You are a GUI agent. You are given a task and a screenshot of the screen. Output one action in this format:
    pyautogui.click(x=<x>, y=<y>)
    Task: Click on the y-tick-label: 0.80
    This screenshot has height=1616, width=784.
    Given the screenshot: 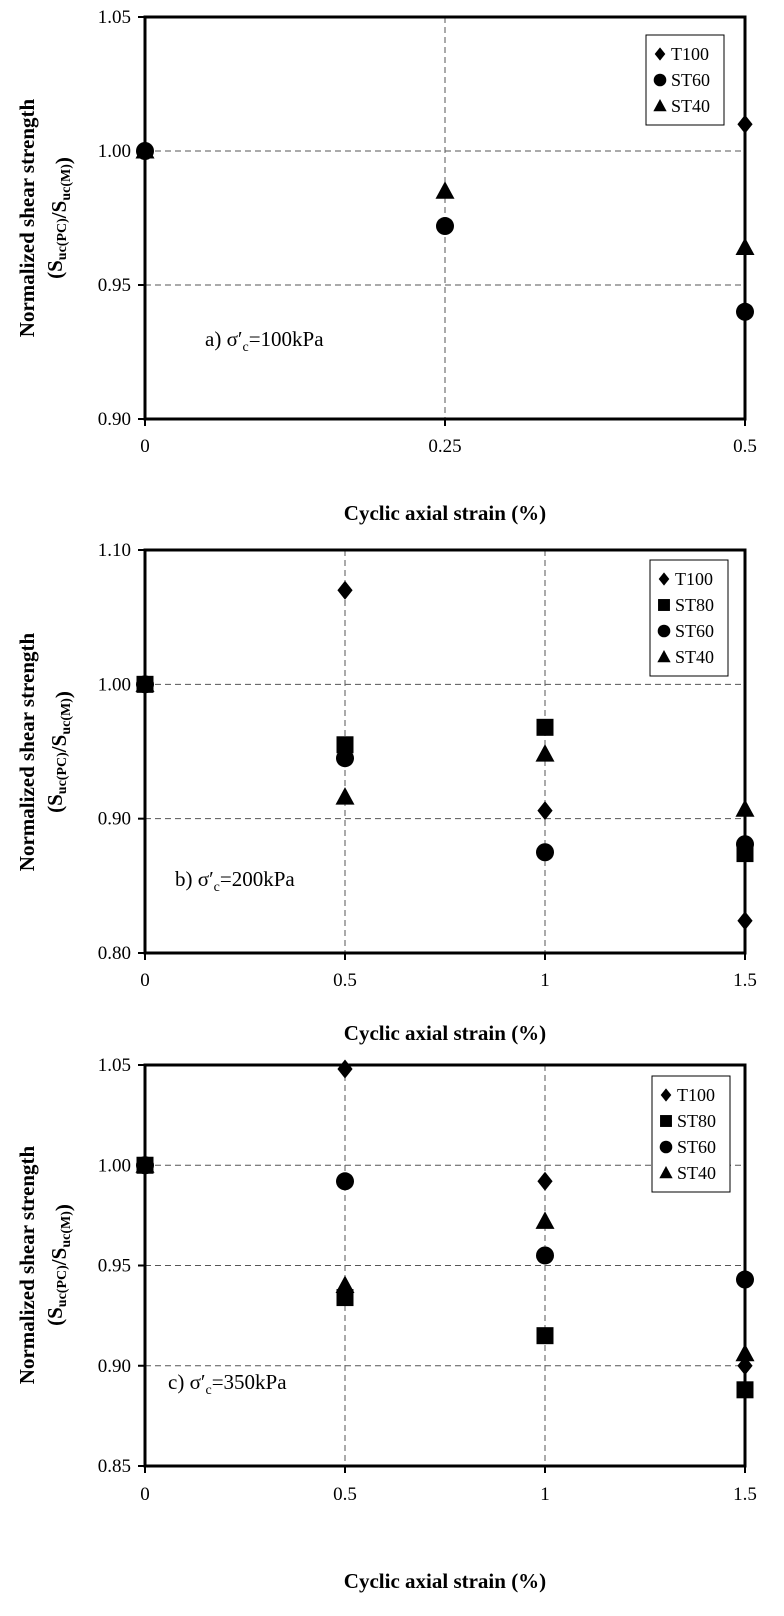 What is the action you would take?
    pyautogui.click(x=114, y=953)
    